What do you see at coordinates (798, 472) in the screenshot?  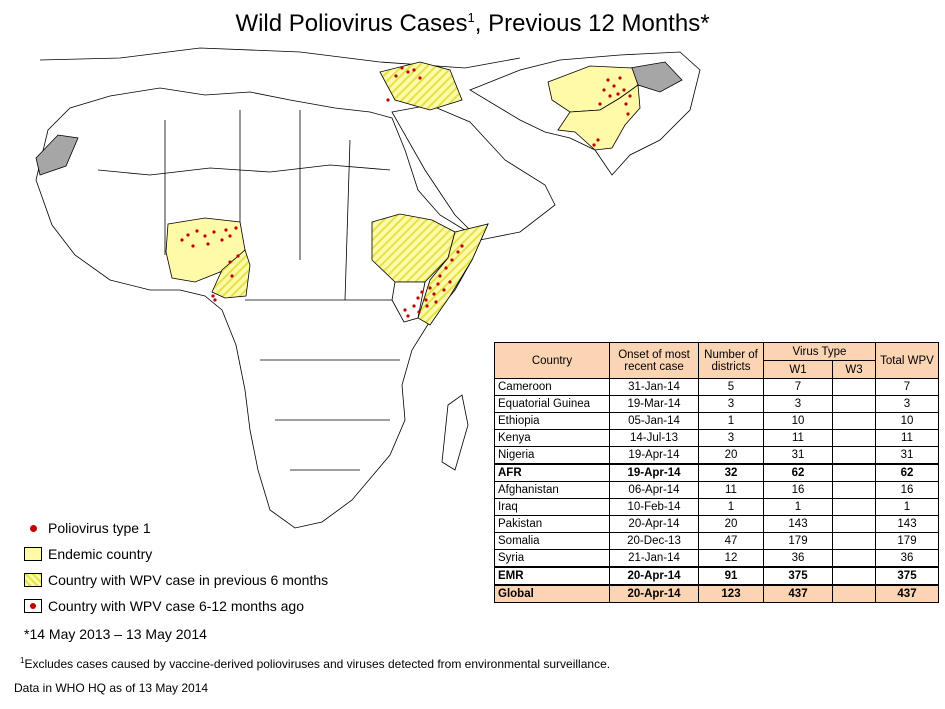 I see `cell-w1: 62` at bounding box center [798, 472].